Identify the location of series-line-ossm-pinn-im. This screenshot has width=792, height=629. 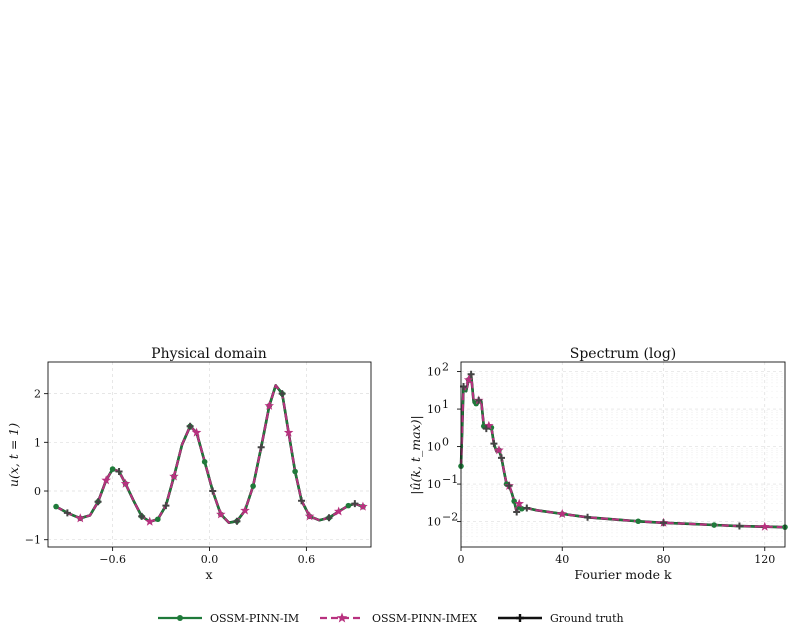
(622, 451).